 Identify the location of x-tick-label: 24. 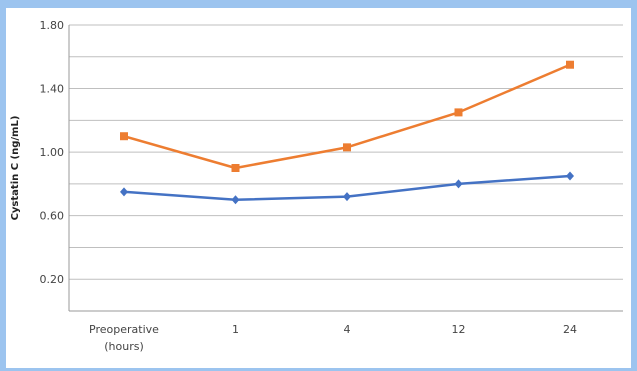
(570, 329).